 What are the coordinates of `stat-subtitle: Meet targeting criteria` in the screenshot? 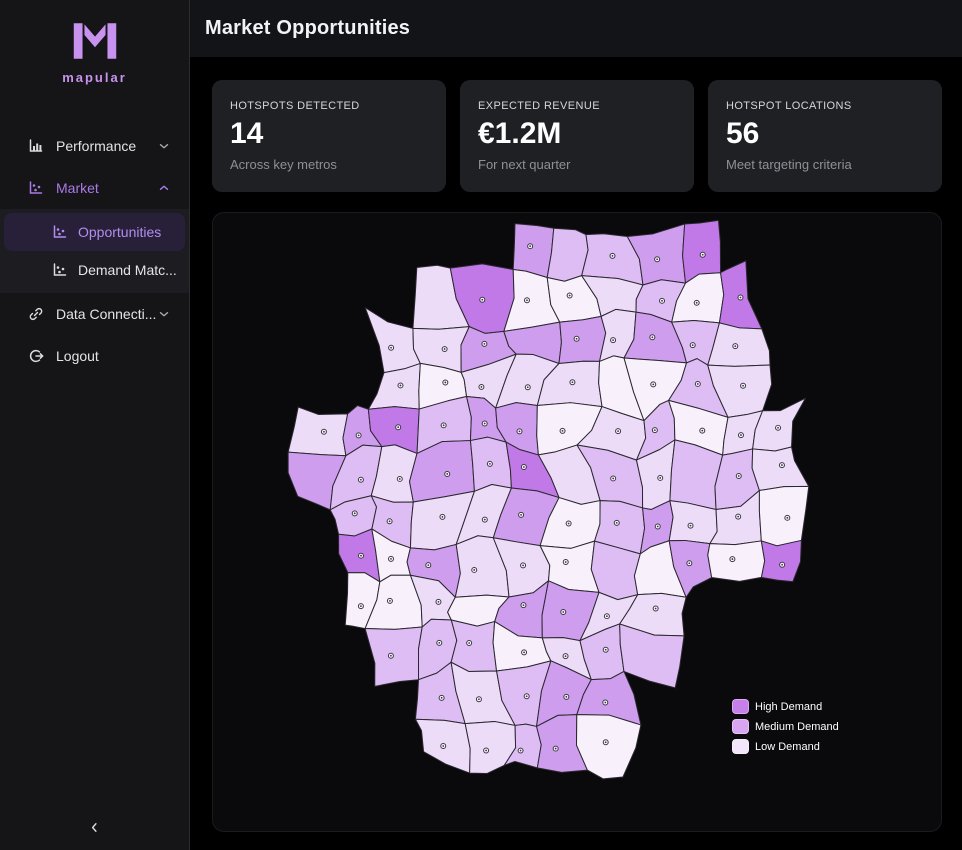 It's located at (789, 164).